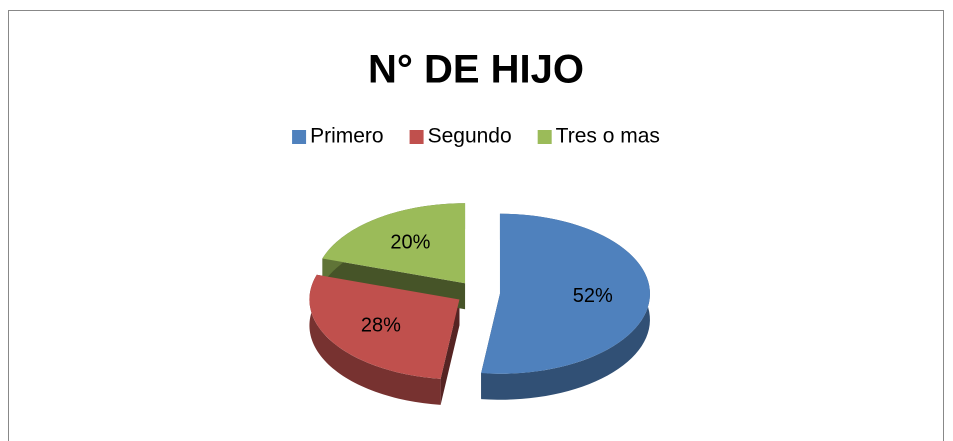 The width and height of the screenshot is (953, 441). What do you see at coordinates (479, 291) in the screenshot?
I see `pie-tops` at bounding box center [479, 291].